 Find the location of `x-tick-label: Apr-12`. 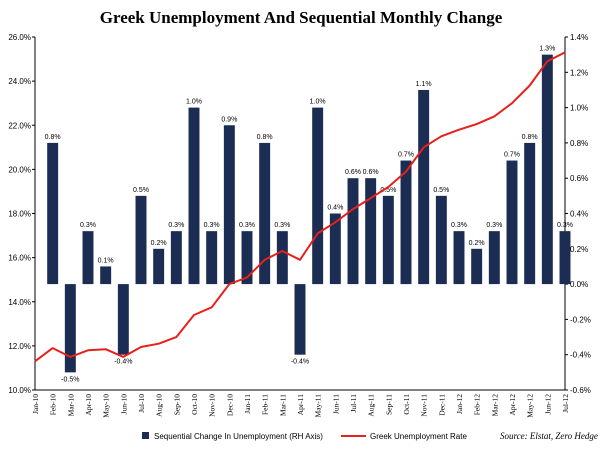

x-tick-label: Apr-12 is located at coordinates (512, 405).